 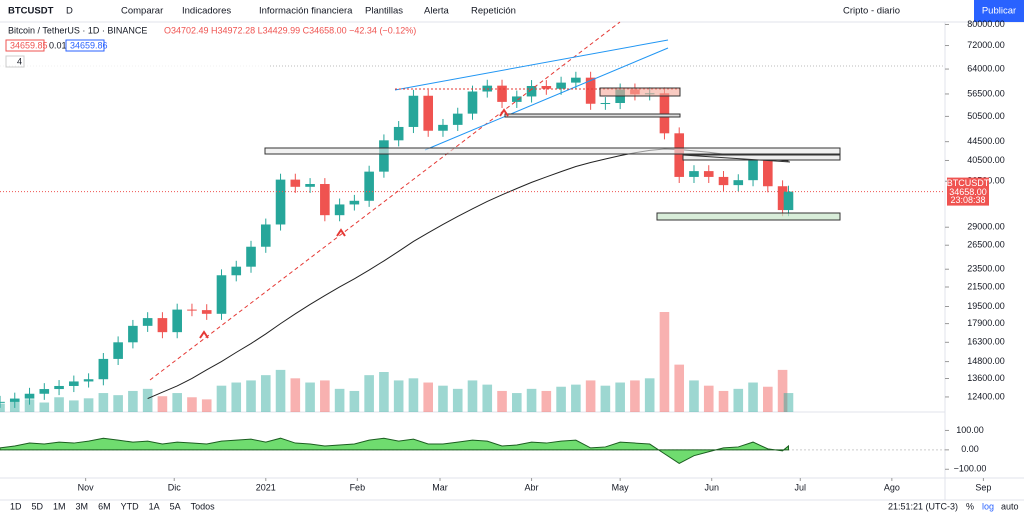 I want to click on publish-label: Publicar, so click(x=999, y=11).